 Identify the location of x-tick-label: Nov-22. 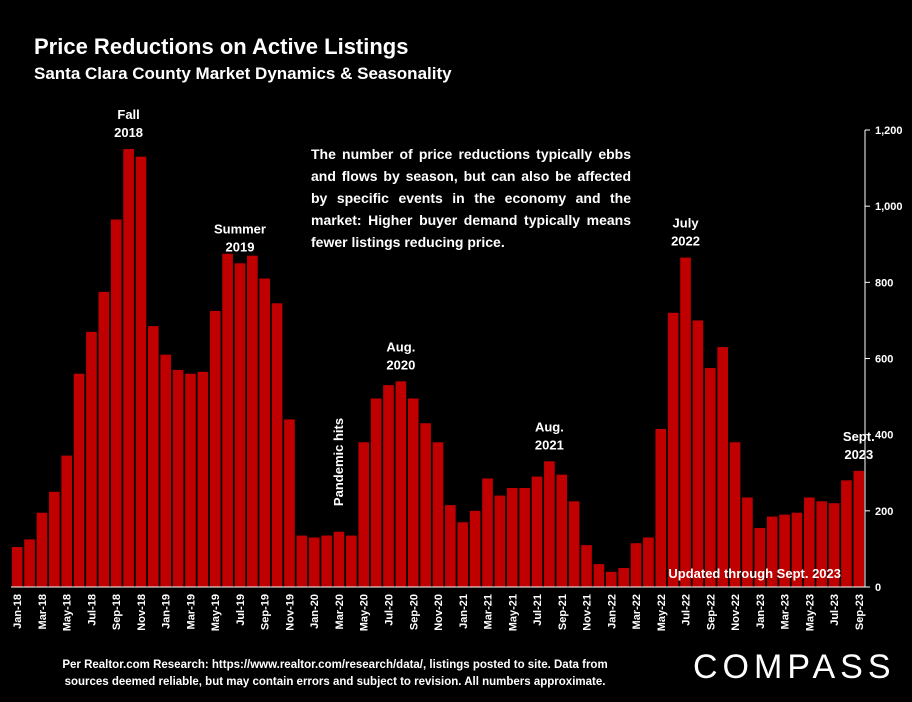
(736, 612).